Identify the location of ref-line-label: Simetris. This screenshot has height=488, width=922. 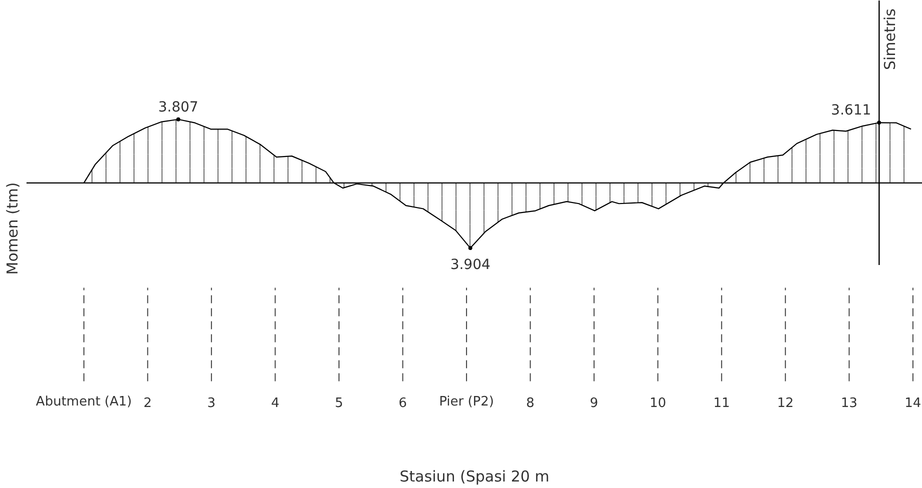
(890, 39).